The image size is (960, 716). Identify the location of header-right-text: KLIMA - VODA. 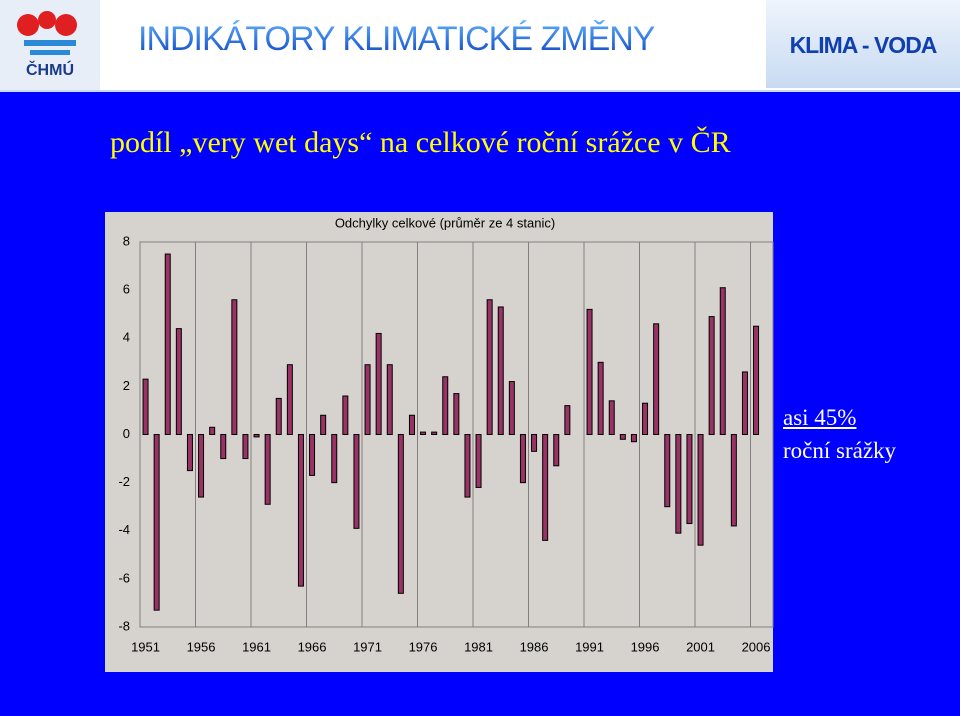
(863, 45).